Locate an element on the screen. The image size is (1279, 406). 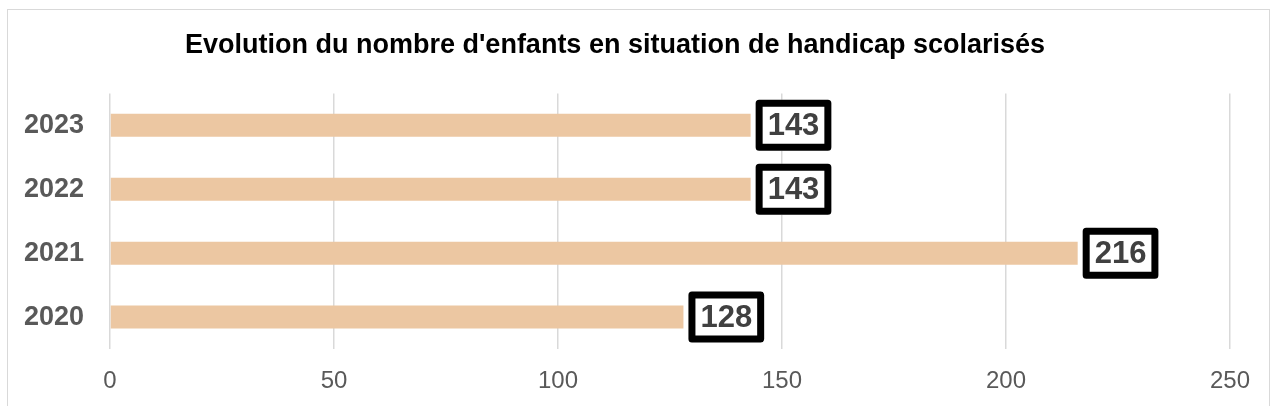
x-tick-label: 0 is located at coordinates (110, 380).